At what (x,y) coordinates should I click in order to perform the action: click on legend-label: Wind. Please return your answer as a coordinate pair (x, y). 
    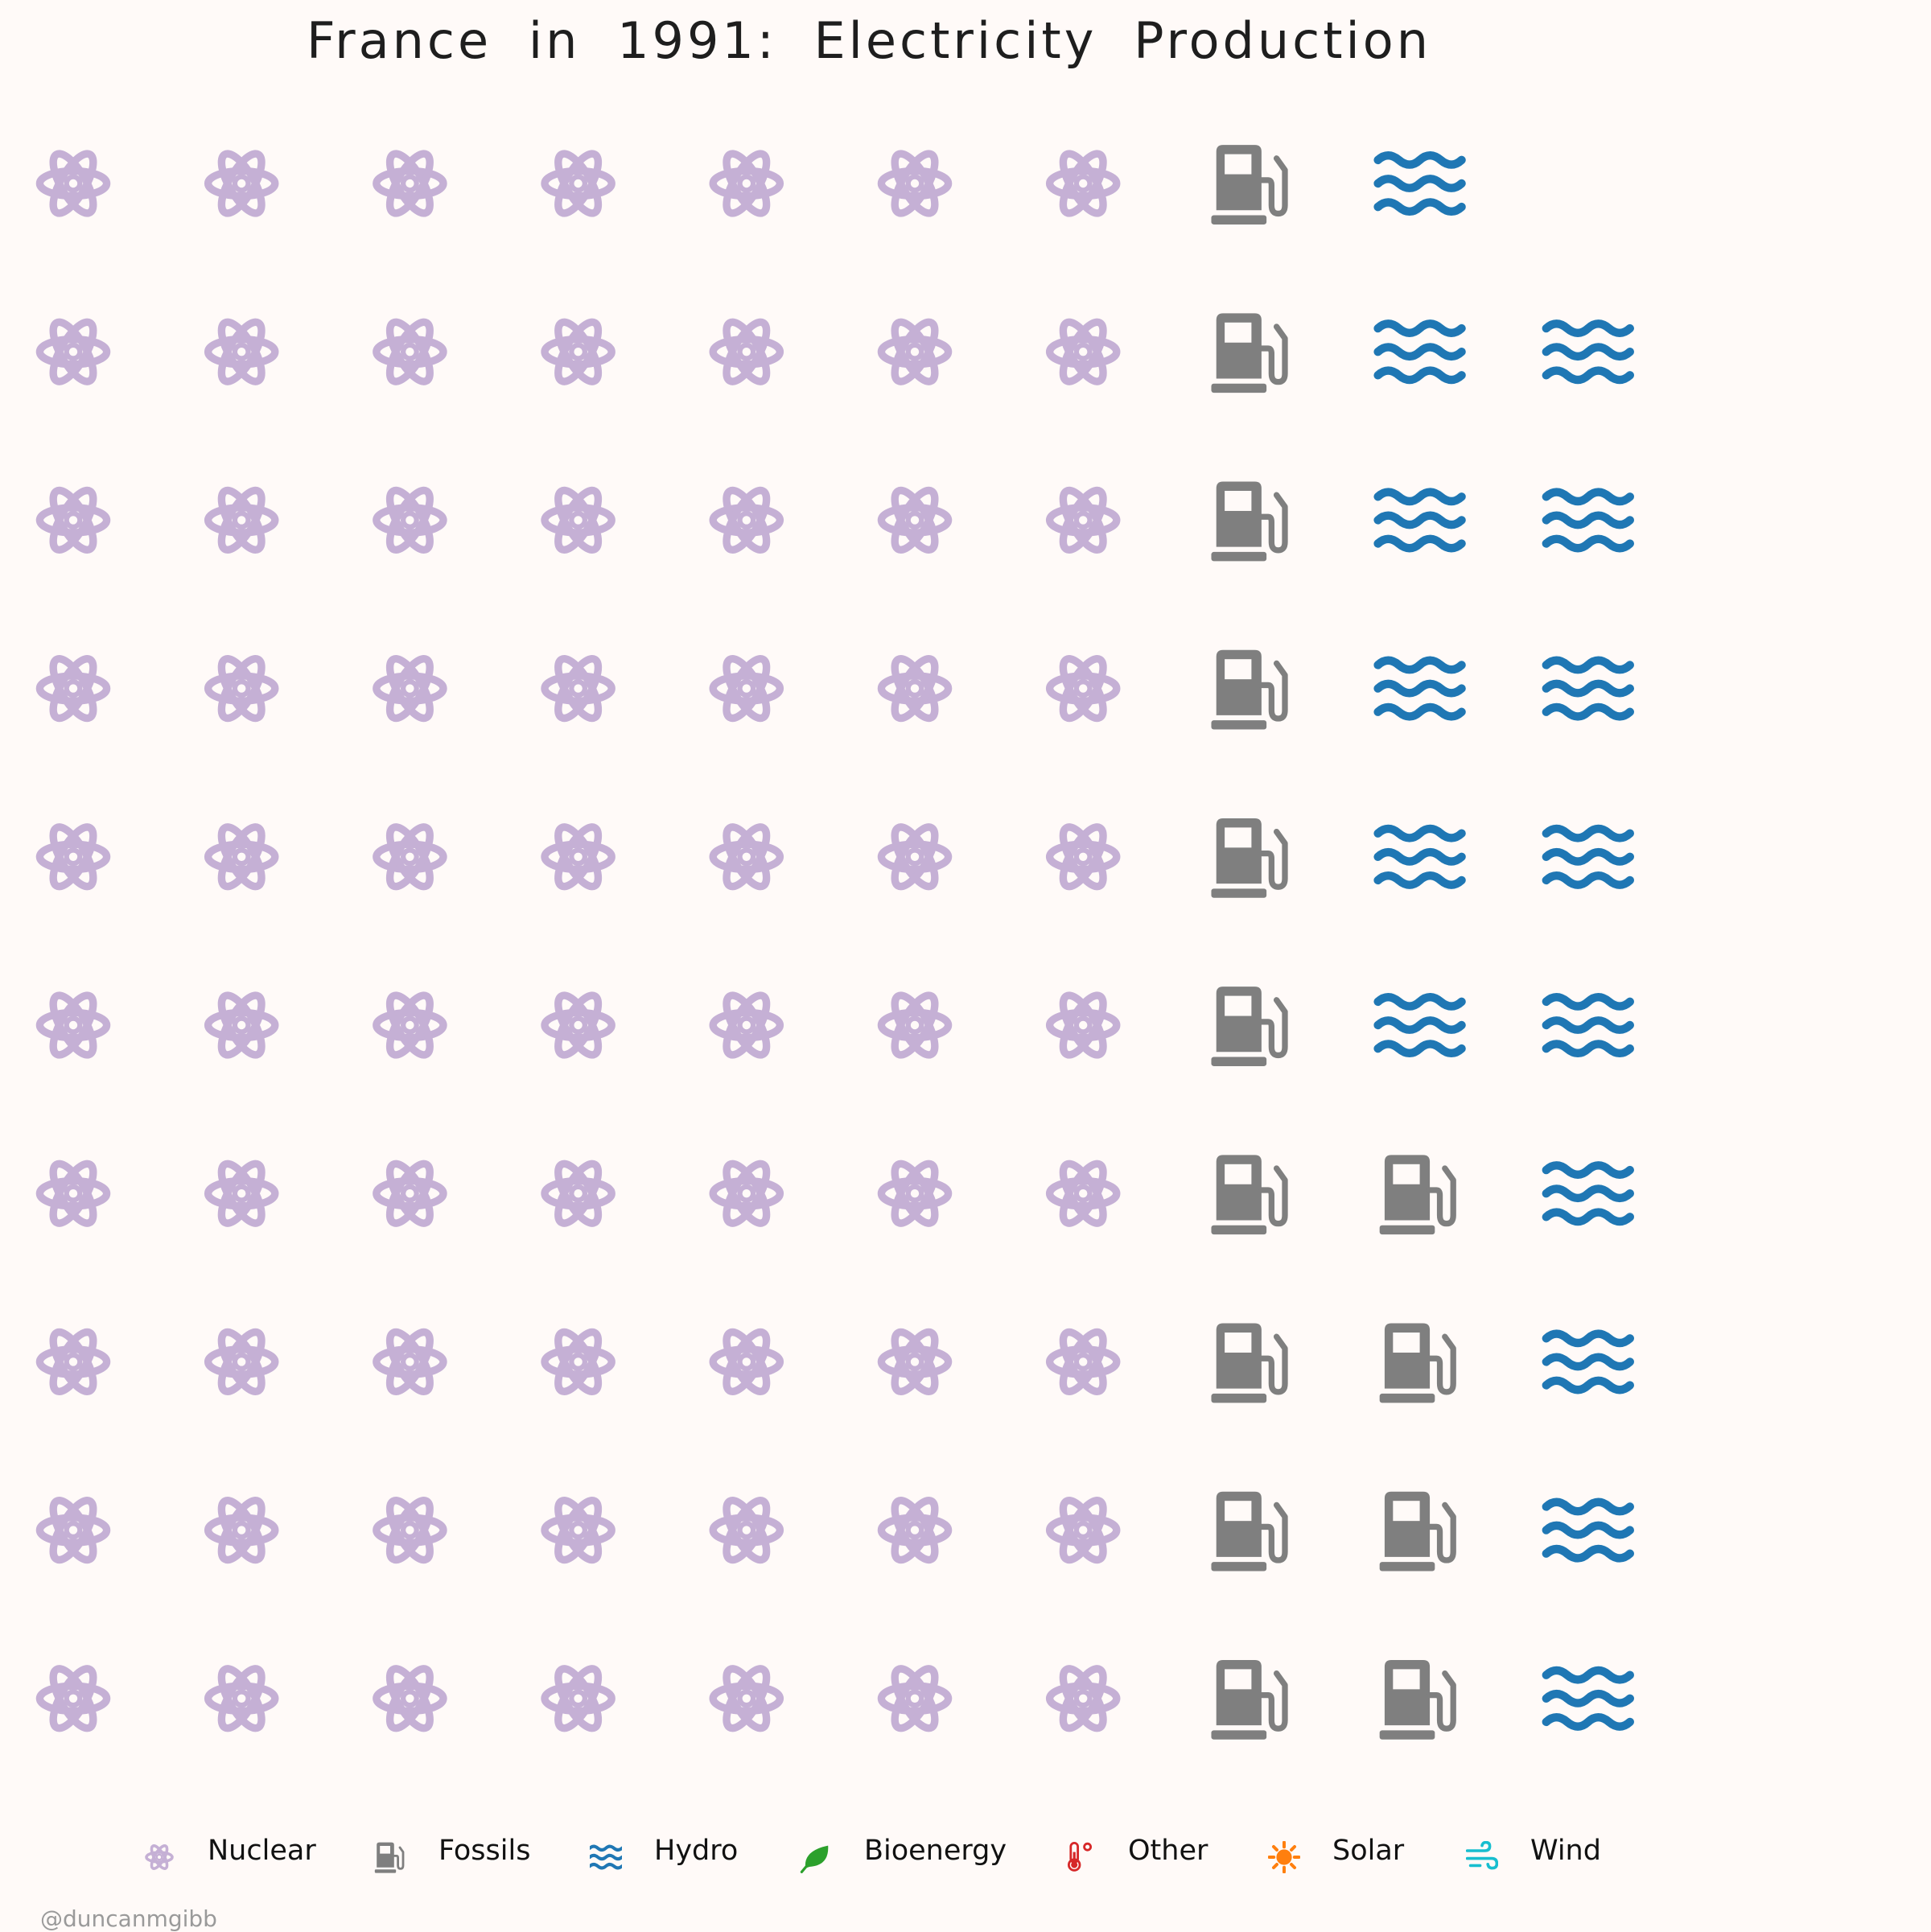
    Looking at the image, I should click on (1565, 1851).